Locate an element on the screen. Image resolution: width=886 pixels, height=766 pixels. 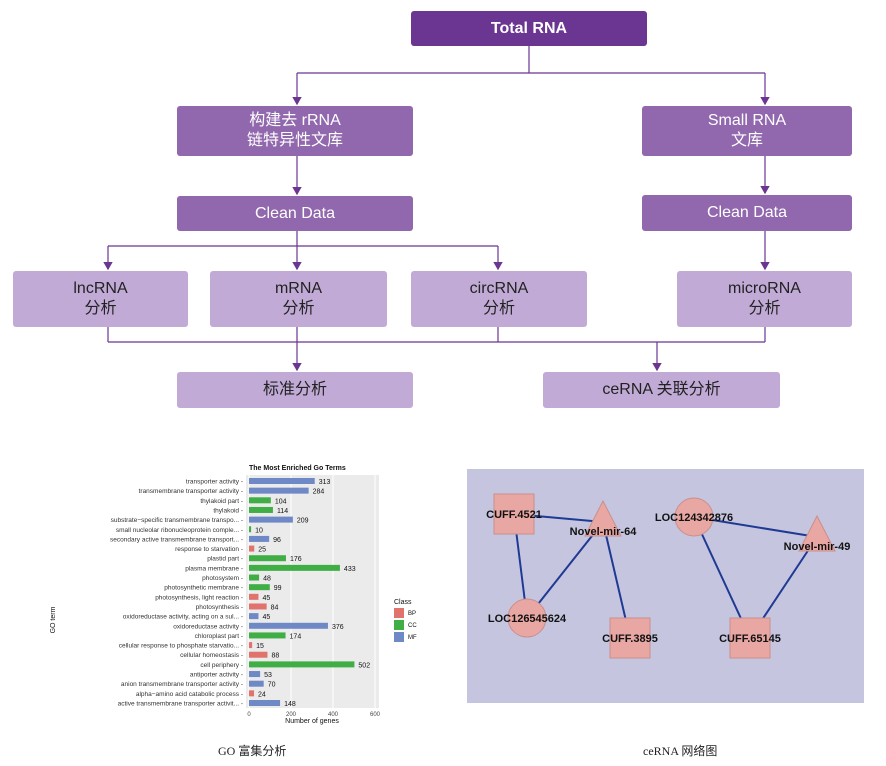
y-tick-label: photosynthesis, light reaction - is located at coordinates (199, 597).